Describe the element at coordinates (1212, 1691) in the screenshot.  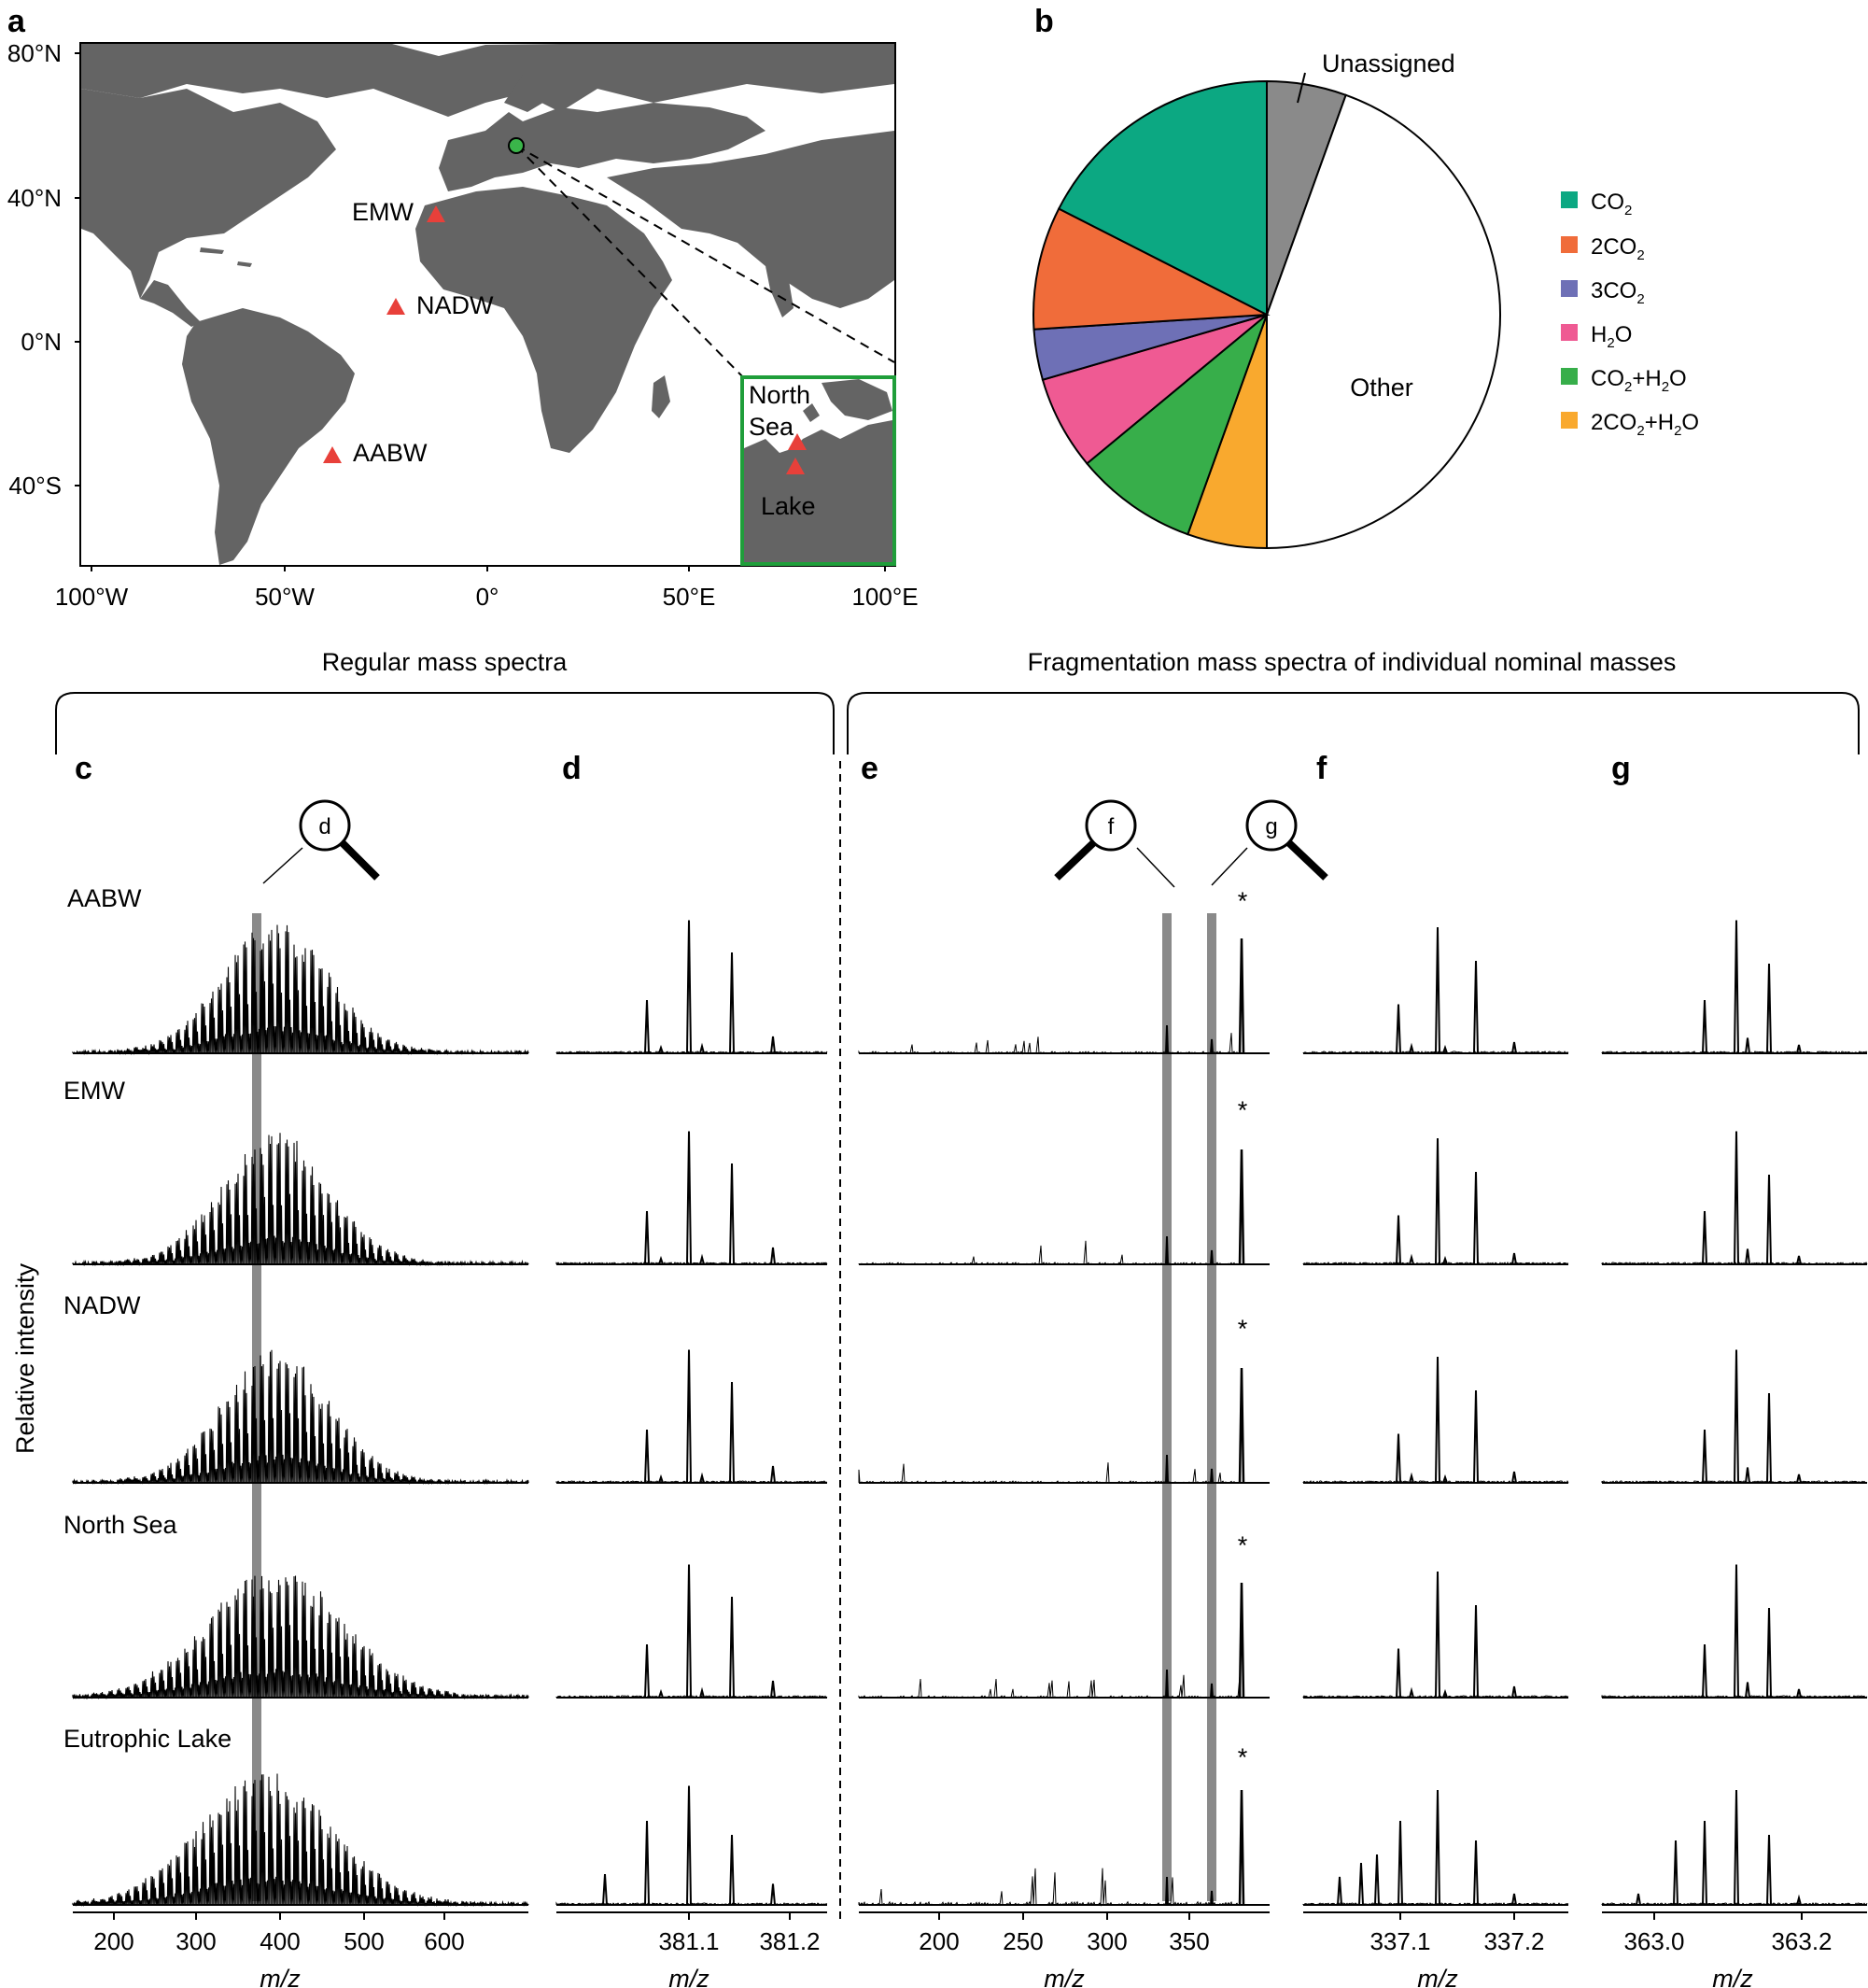
I see `fragment-peak-g-north-sea` at that location.